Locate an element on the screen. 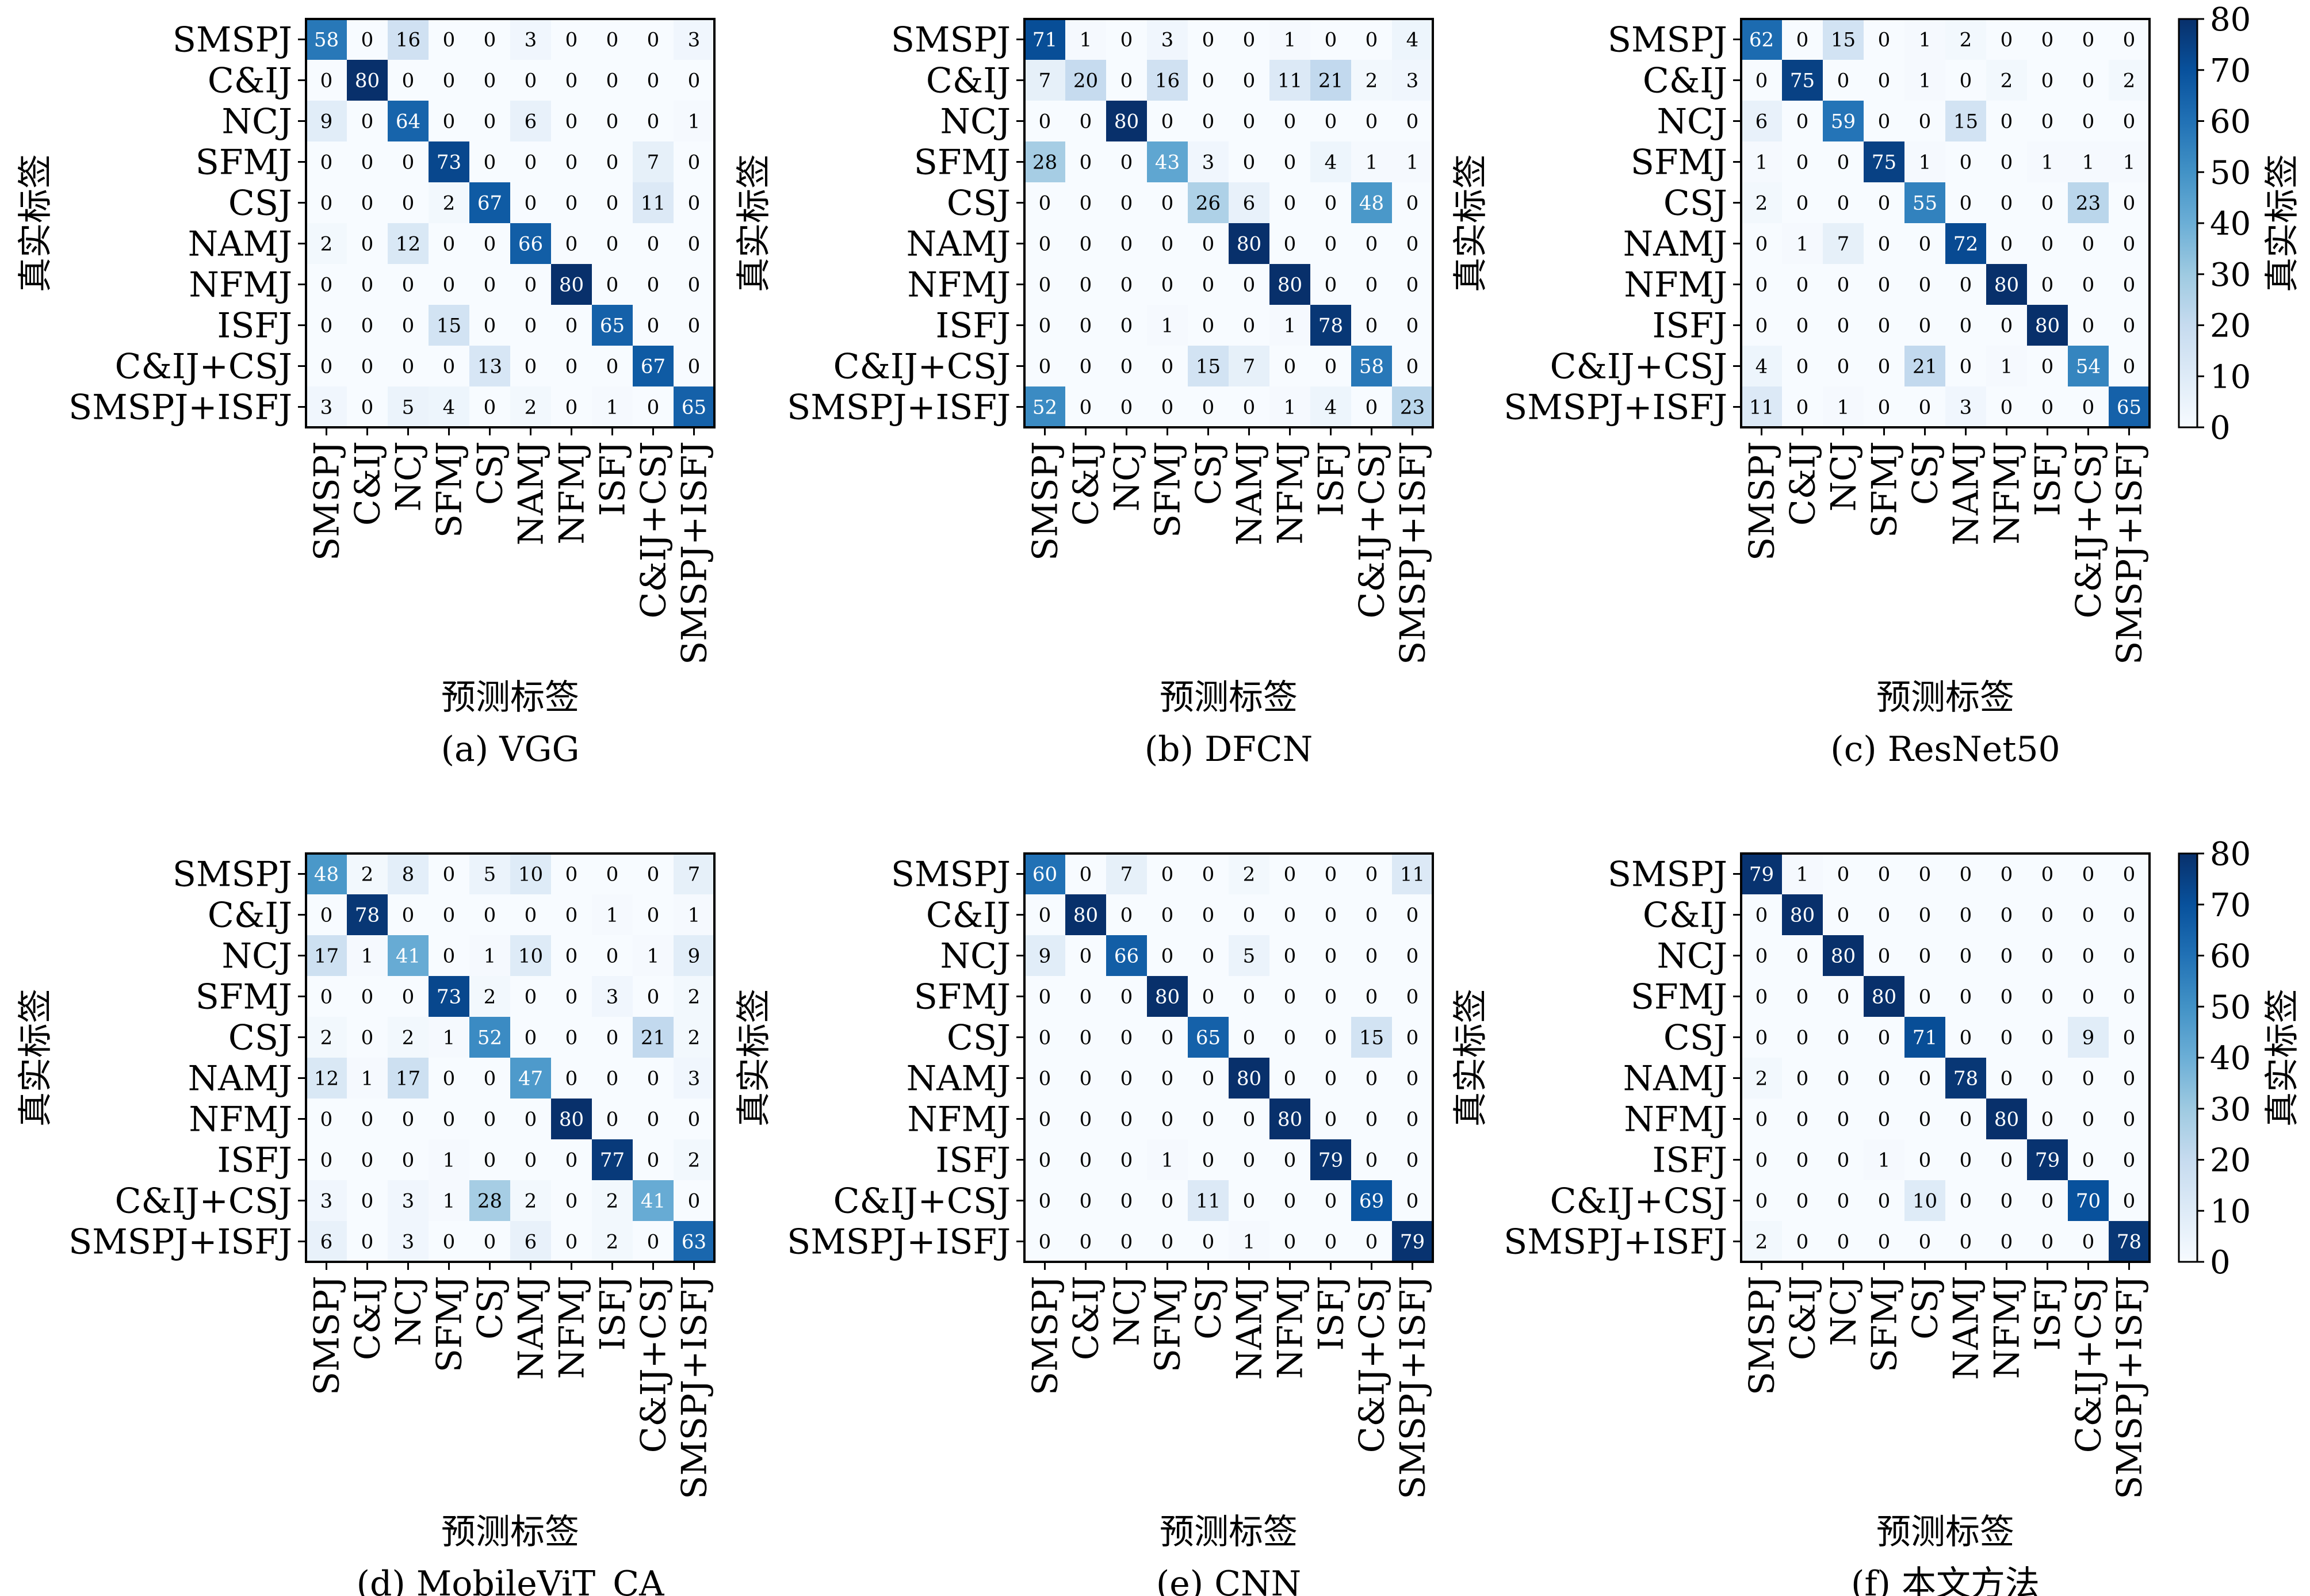  cell-value-label: 80 is located at coordinates (1290, 1119).